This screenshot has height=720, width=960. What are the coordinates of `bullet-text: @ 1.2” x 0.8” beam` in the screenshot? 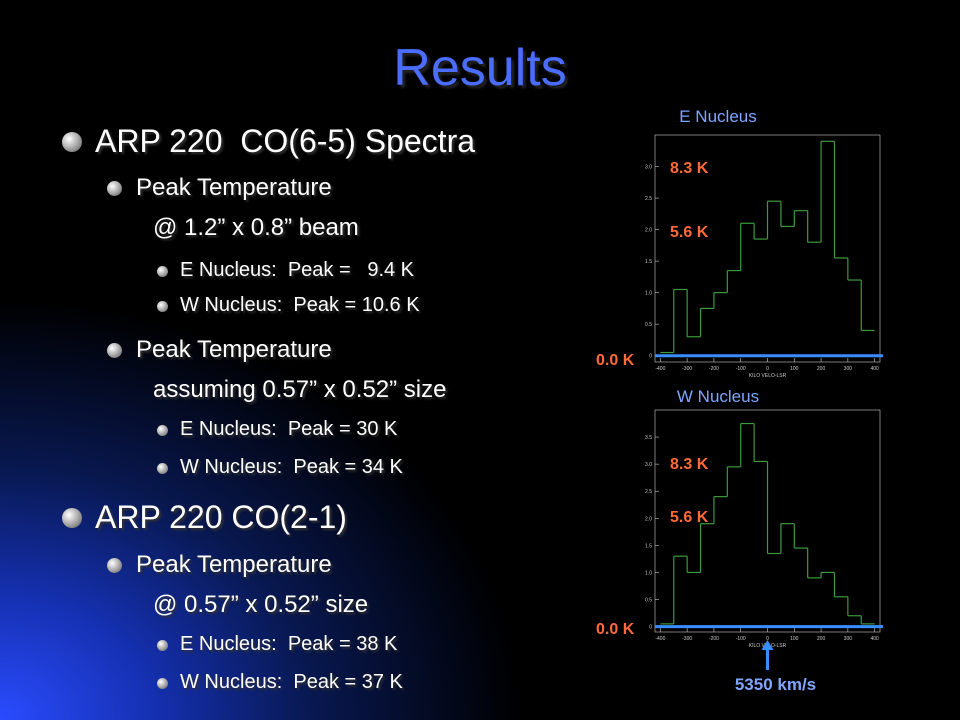 It's located at (256, 227).